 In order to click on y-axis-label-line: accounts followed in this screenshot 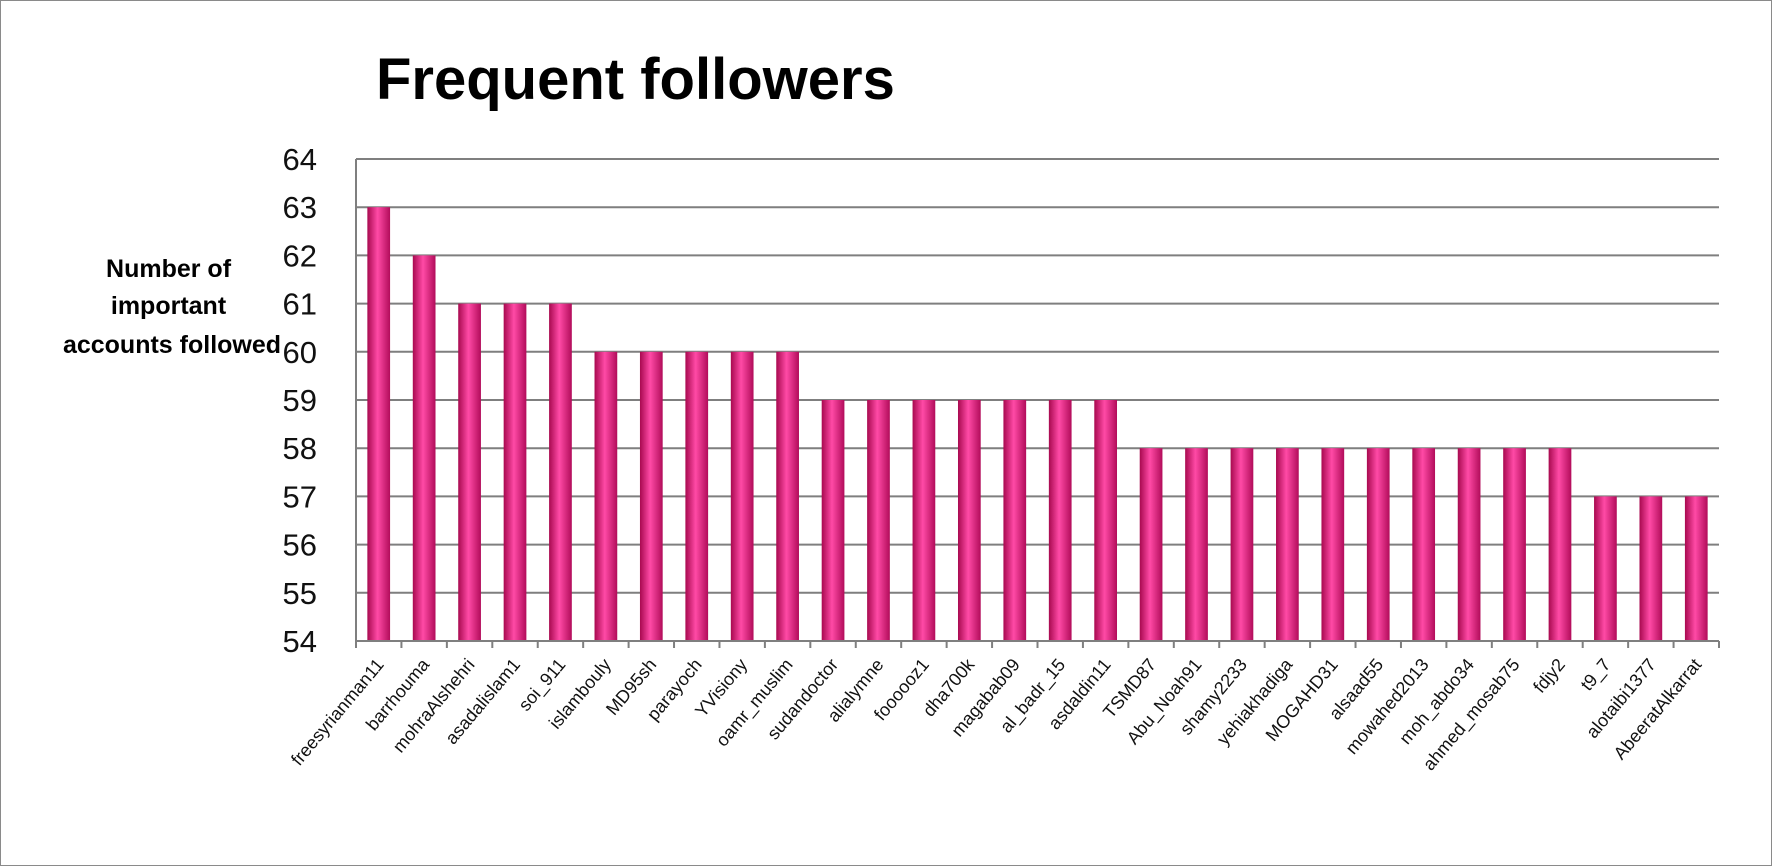, I will do `click(172, 345)`.